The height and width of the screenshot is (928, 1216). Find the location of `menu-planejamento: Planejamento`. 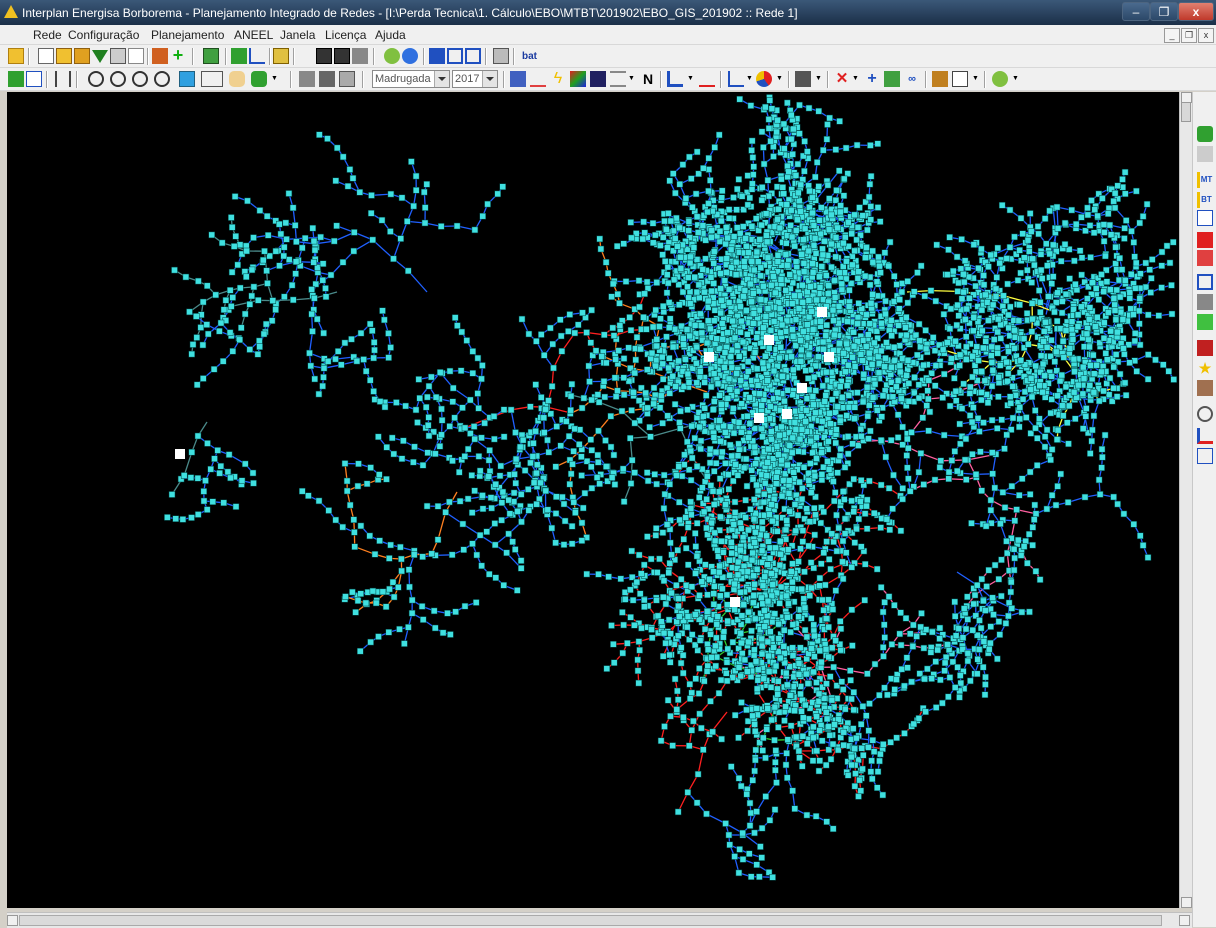

menu-planejamento: Planejamento is located at coordinates (187, 35).